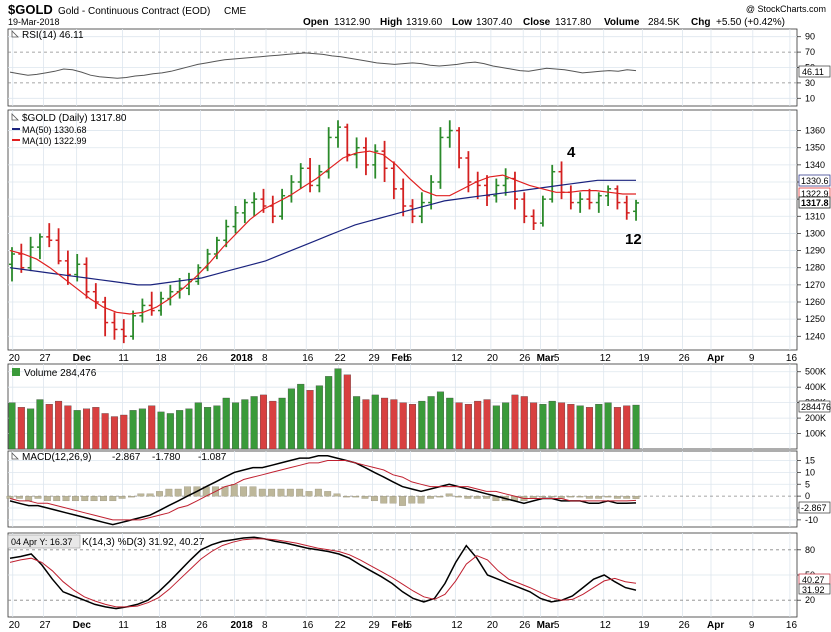  I want to click on ma50-line, so click(322, 232).